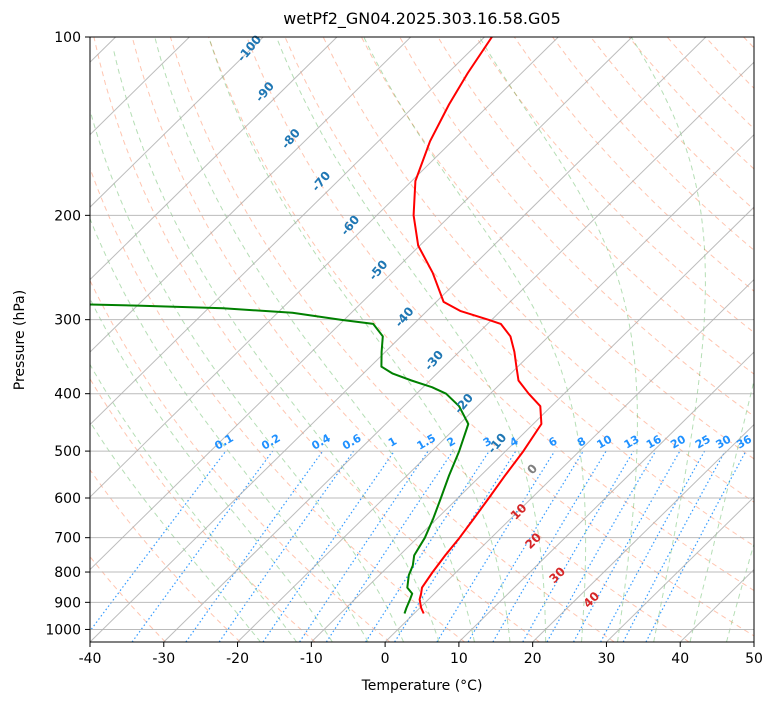 This screenshot has height=708, width=775. I want to click on x-tick-label: -20, so click(237, 659).